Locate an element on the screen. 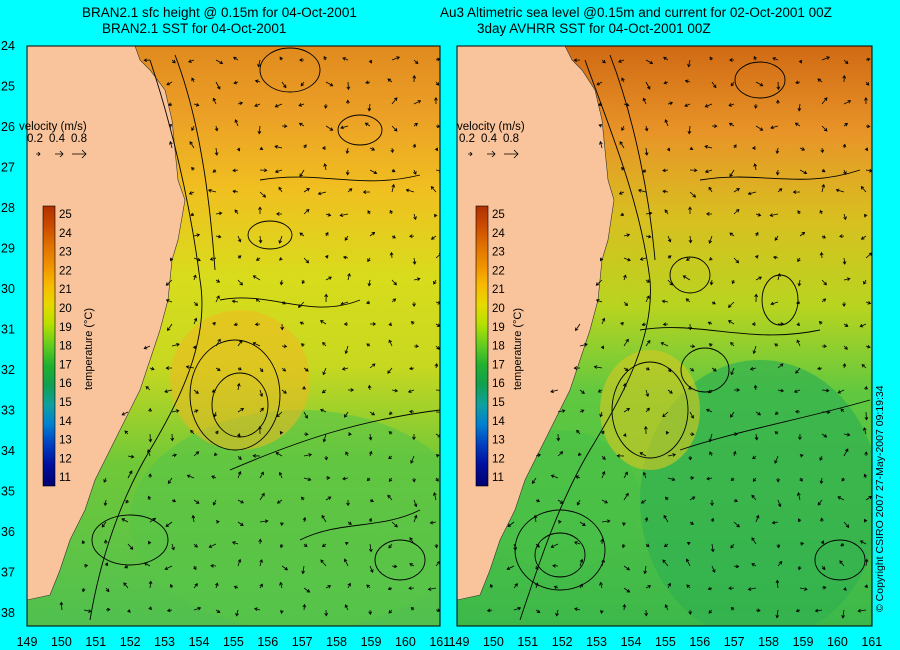  right-panel-title-line2: 3day AVHRR SST for 04-Oct-2001 00Z is located at coordinates (594, 28).